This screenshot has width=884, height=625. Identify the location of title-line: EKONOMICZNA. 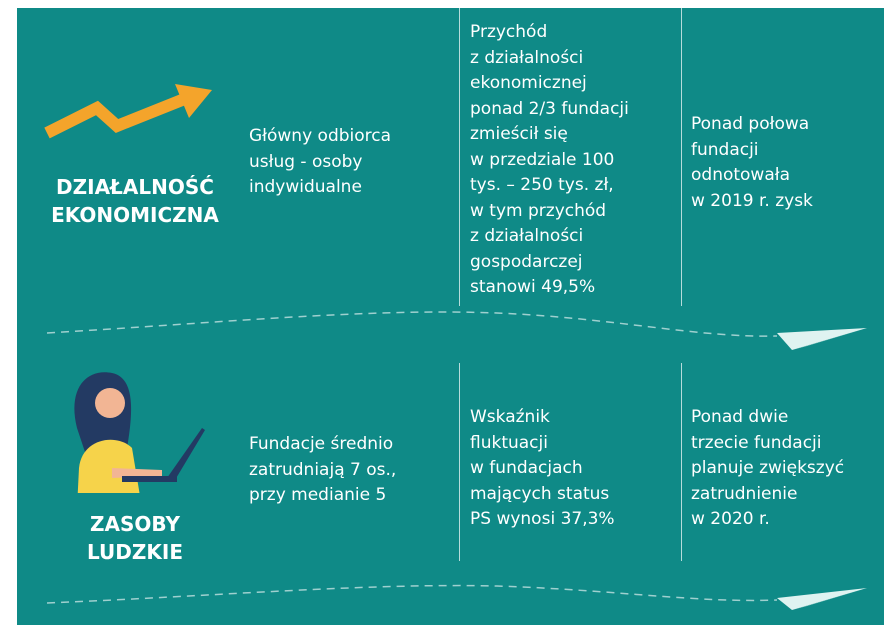
(135, 215).